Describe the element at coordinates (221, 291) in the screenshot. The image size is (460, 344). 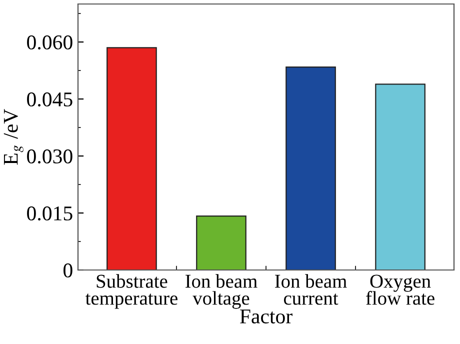
I see `x-tick-label: Ion beam voltage` at that location.